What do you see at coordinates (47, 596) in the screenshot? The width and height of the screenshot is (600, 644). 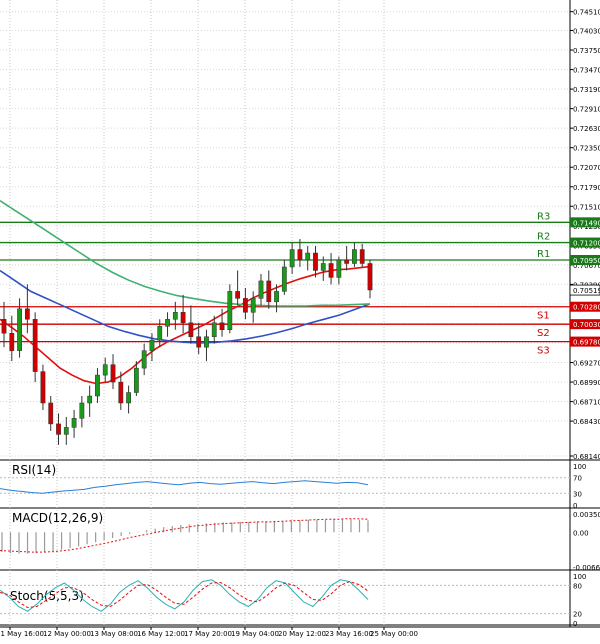 I see `stoch-title: Stoch(5,5,3)` at bounding box center [47, 596].